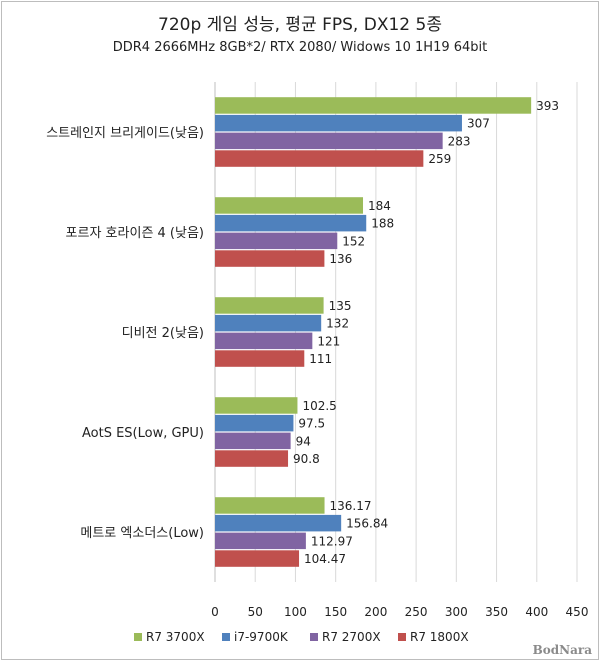 Image resolution: width=600 pixels, height=661 pixels. I want to click on x-tick-label: 150, so click(335, 612).